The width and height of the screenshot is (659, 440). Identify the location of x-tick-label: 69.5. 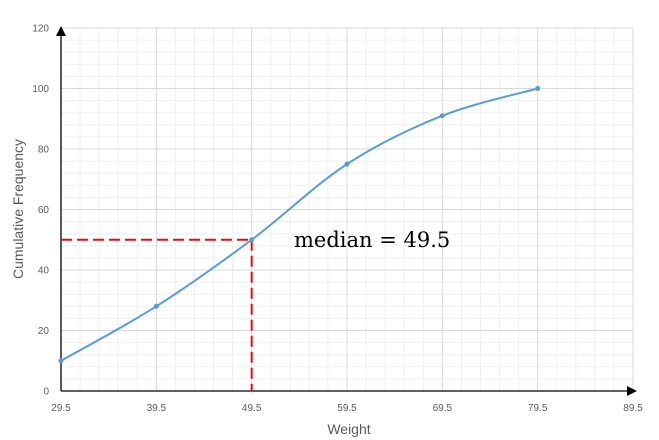
(443, 408).